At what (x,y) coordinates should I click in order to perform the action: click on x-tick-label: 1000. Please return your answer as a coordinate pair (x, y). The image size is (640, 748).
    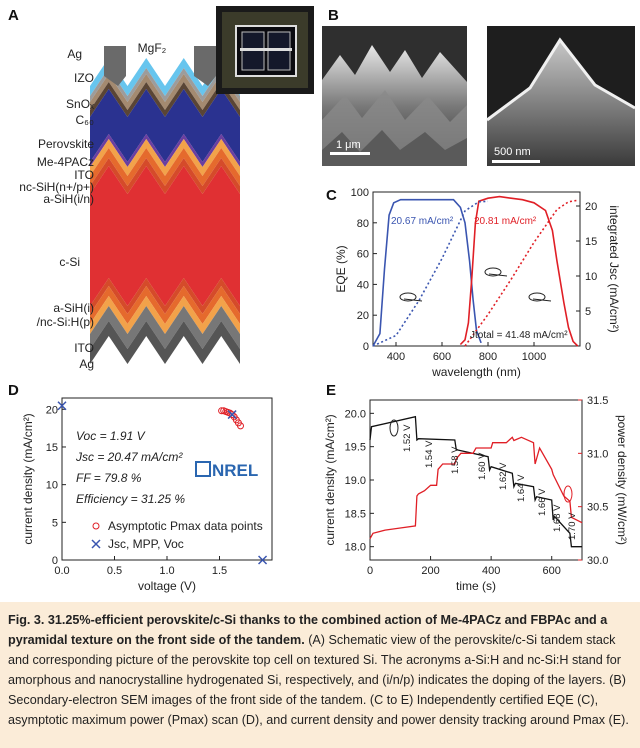
    Looking at the image, I should click on (534, 357).